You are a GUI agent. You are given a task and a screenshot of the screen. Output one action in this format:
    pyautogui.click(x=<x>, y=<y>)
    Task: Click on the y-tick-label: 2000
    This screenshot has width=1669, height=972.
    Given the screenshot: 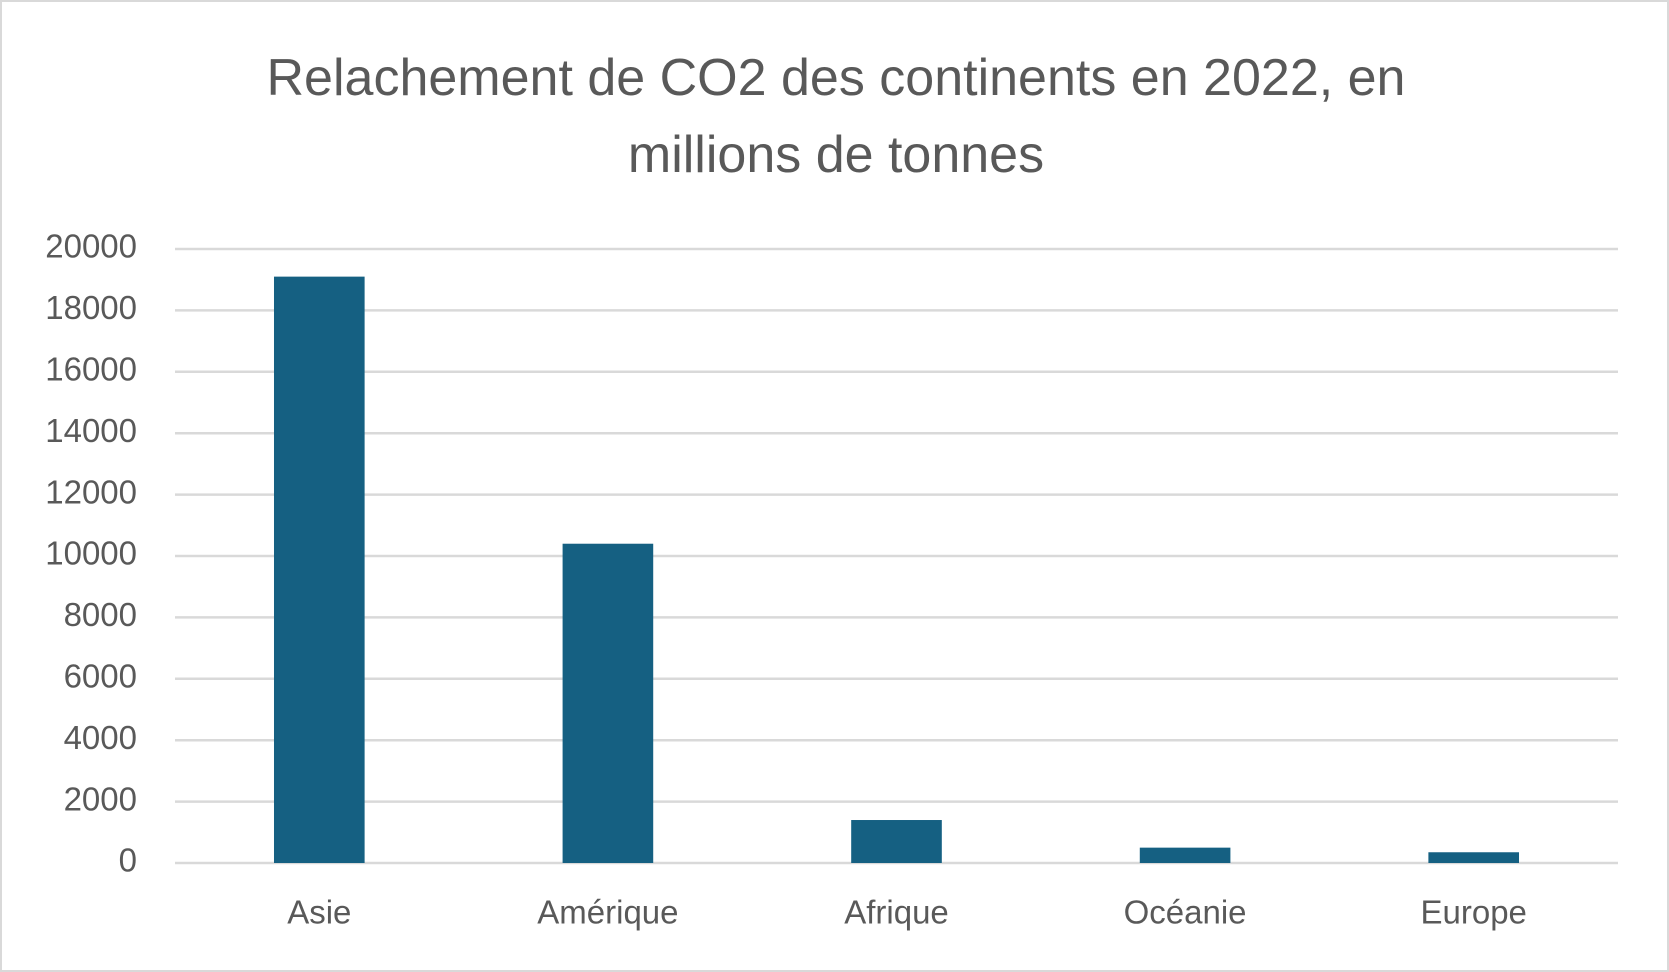 What is the action you would take?
    pyautogui.click(x=100, y=798)
    